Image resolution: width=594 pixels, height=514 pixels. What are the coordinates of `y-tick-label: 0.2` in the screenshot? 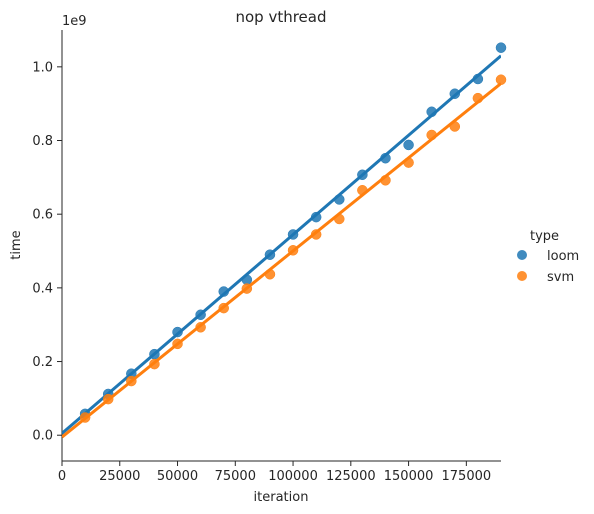 It's located at (42, 362).